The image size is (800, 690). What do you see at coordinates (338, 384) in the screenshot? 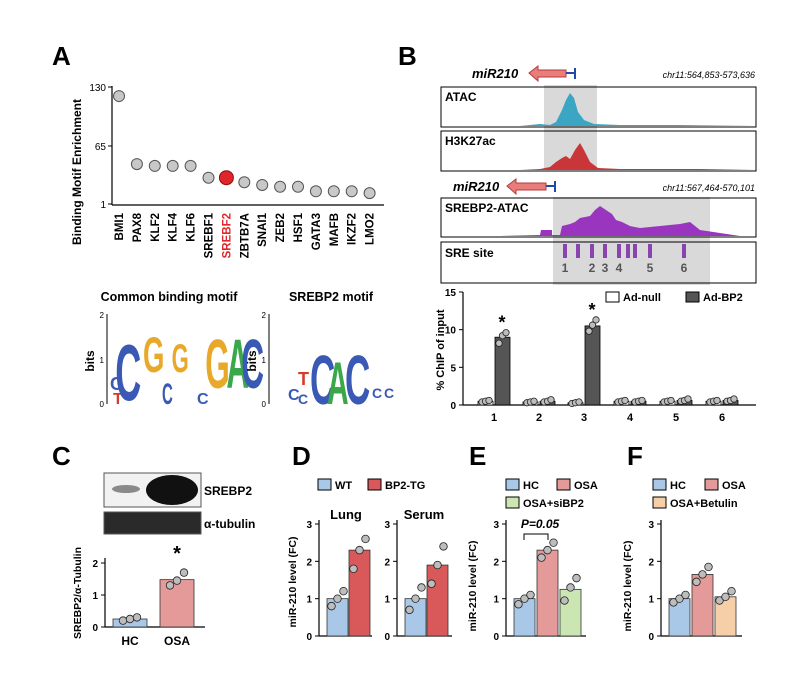
I see `svg-text: A` at bounding box center [338, 384].